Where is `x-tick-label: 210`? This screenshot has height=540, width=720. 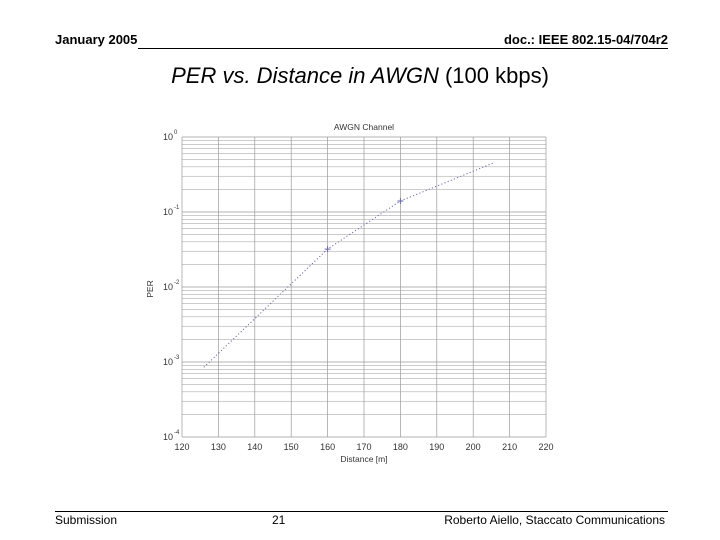 x-tick-label: 210 is located at coordinates (509, 447).